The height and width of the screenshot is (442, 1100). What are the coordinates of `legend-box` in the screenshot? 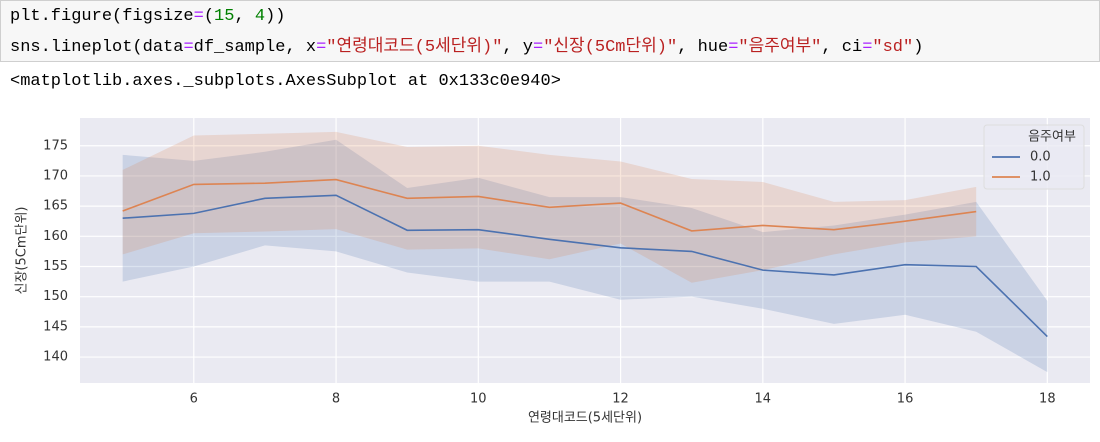 It's located at (1034, 157).